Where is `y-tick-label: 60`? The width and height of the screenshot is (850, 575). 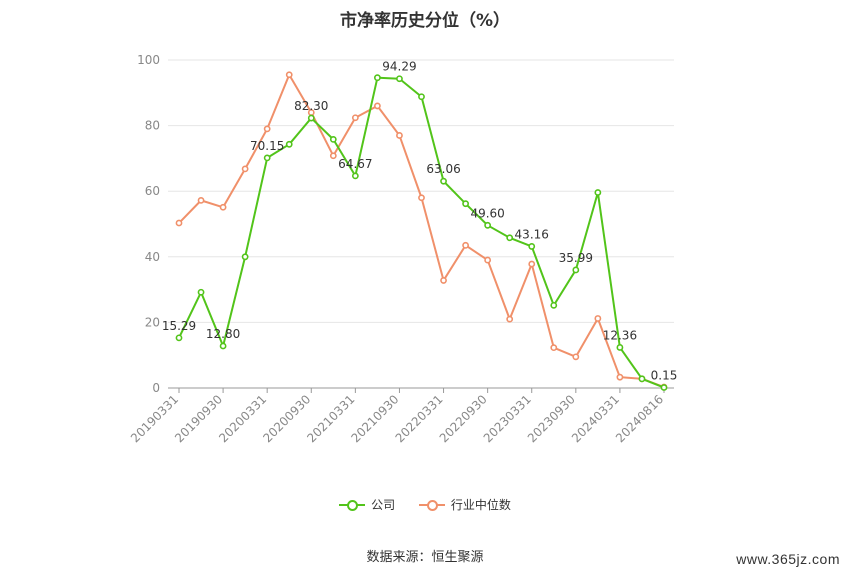
y-tick-label: 60 is located at coordinates (152, 191).